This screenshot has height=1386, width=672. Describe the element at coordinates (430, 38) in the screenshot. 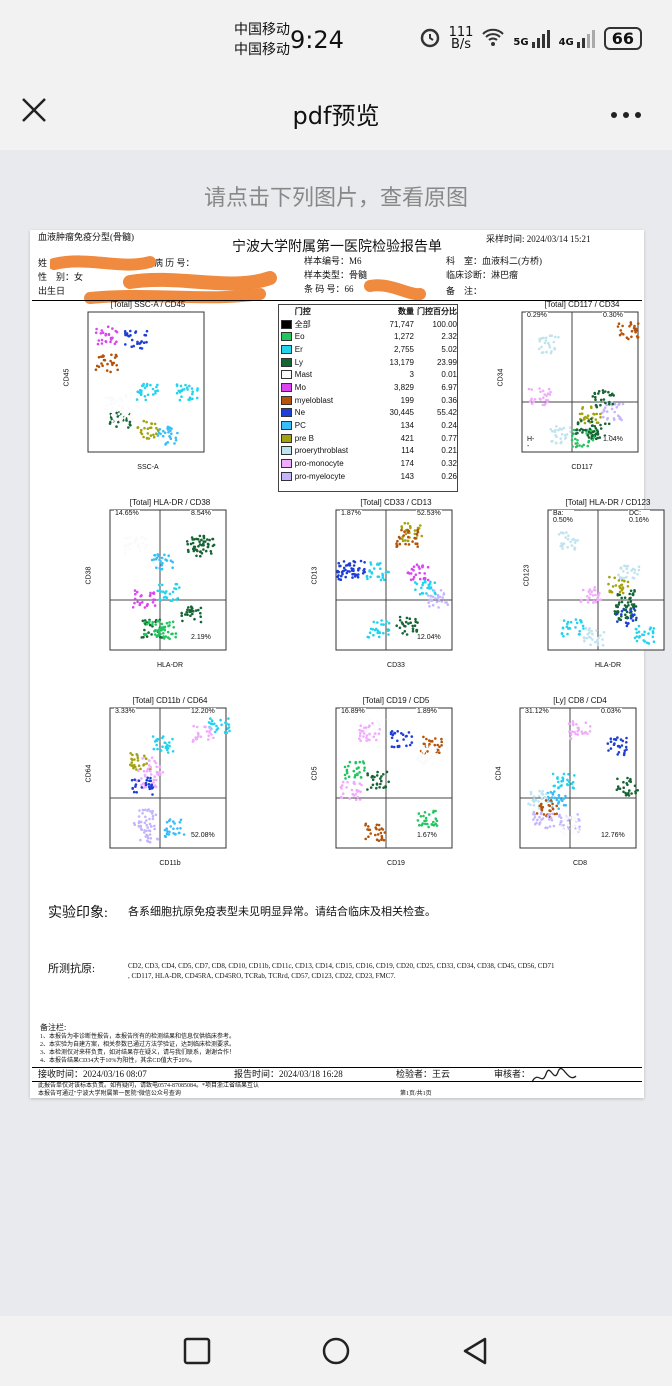

I see `alarm-icon` at that location.